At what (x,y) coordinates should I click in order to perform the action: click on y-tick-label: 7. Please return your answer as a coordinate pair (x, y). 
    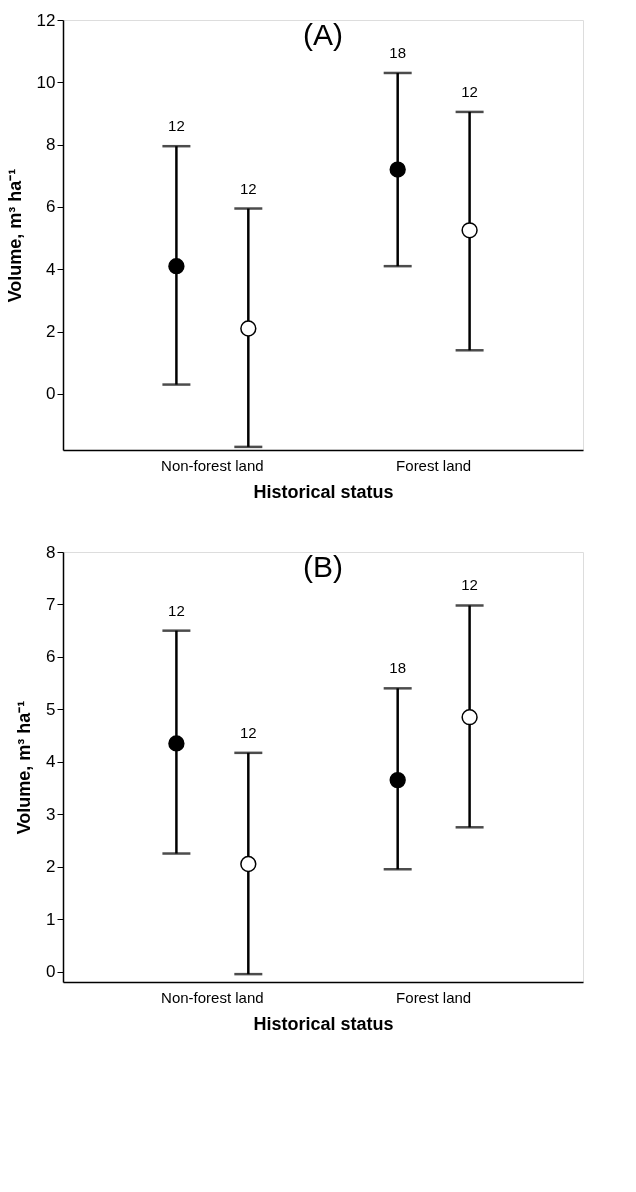
    Looking at the image, I should click on (51, 604).